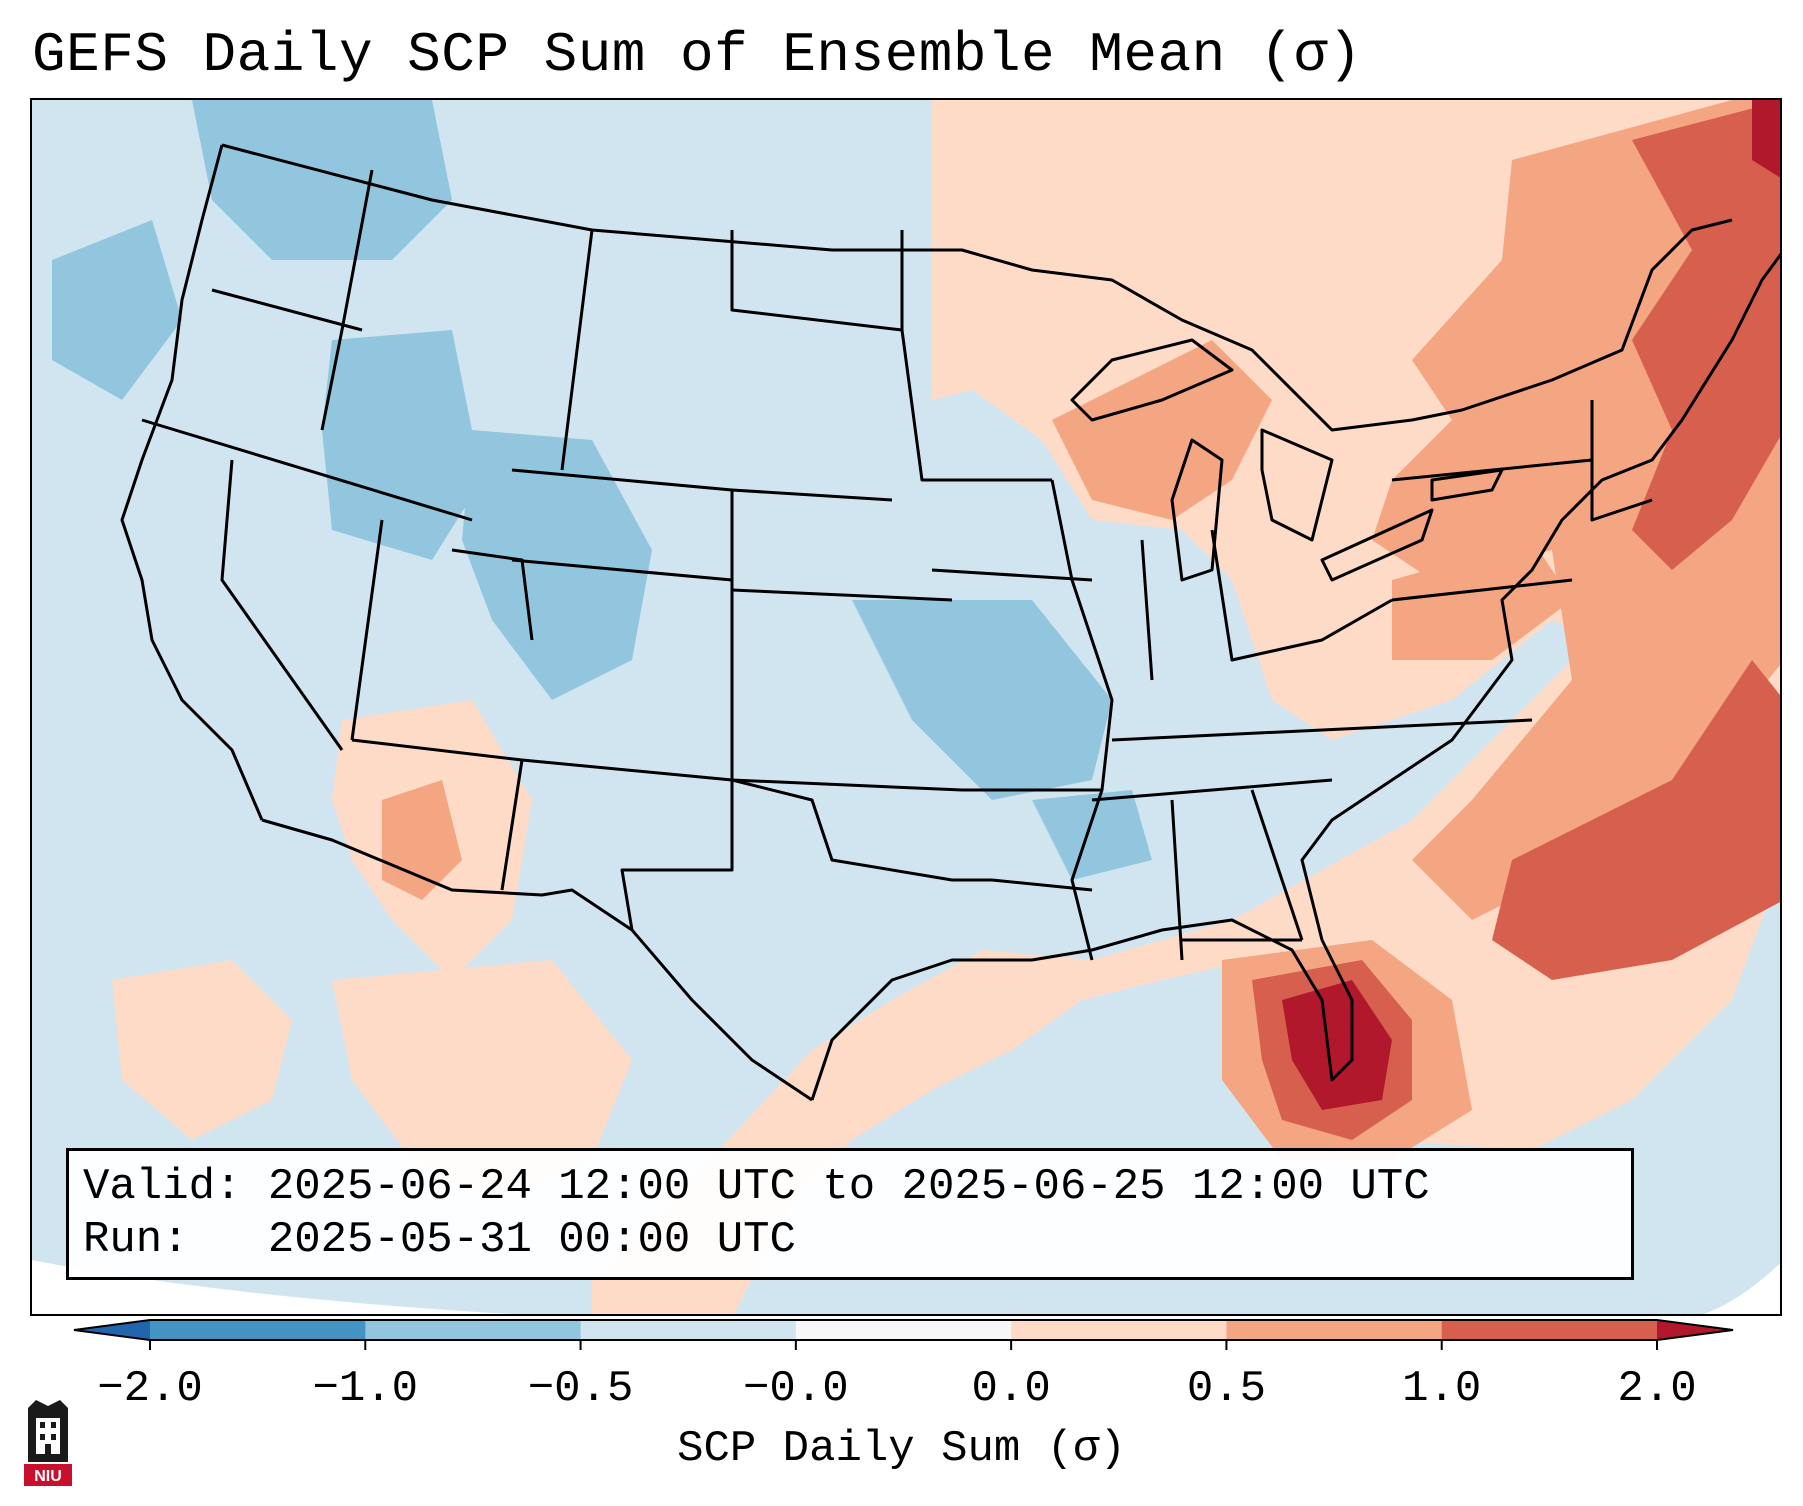 The width and height of the screenshot is (1803, 1506). I want to click on negative-anomaly-pacific-nw, so click(117, 310).